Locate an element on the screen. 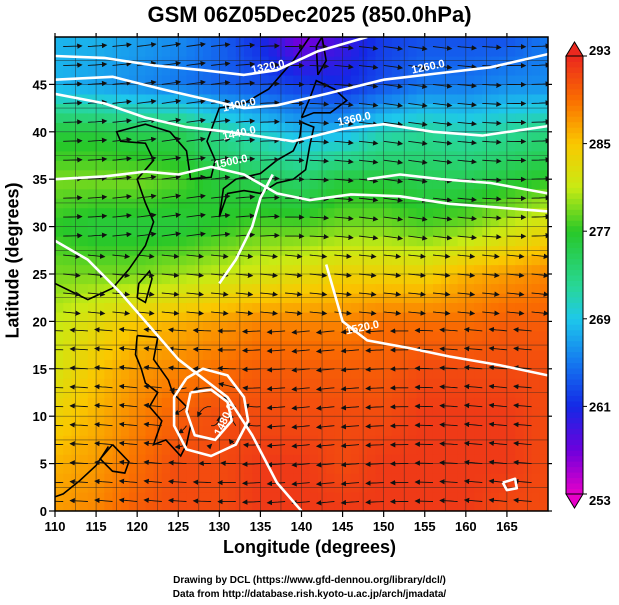  y-tick-label: 30 is located at coordinates (40, 227).